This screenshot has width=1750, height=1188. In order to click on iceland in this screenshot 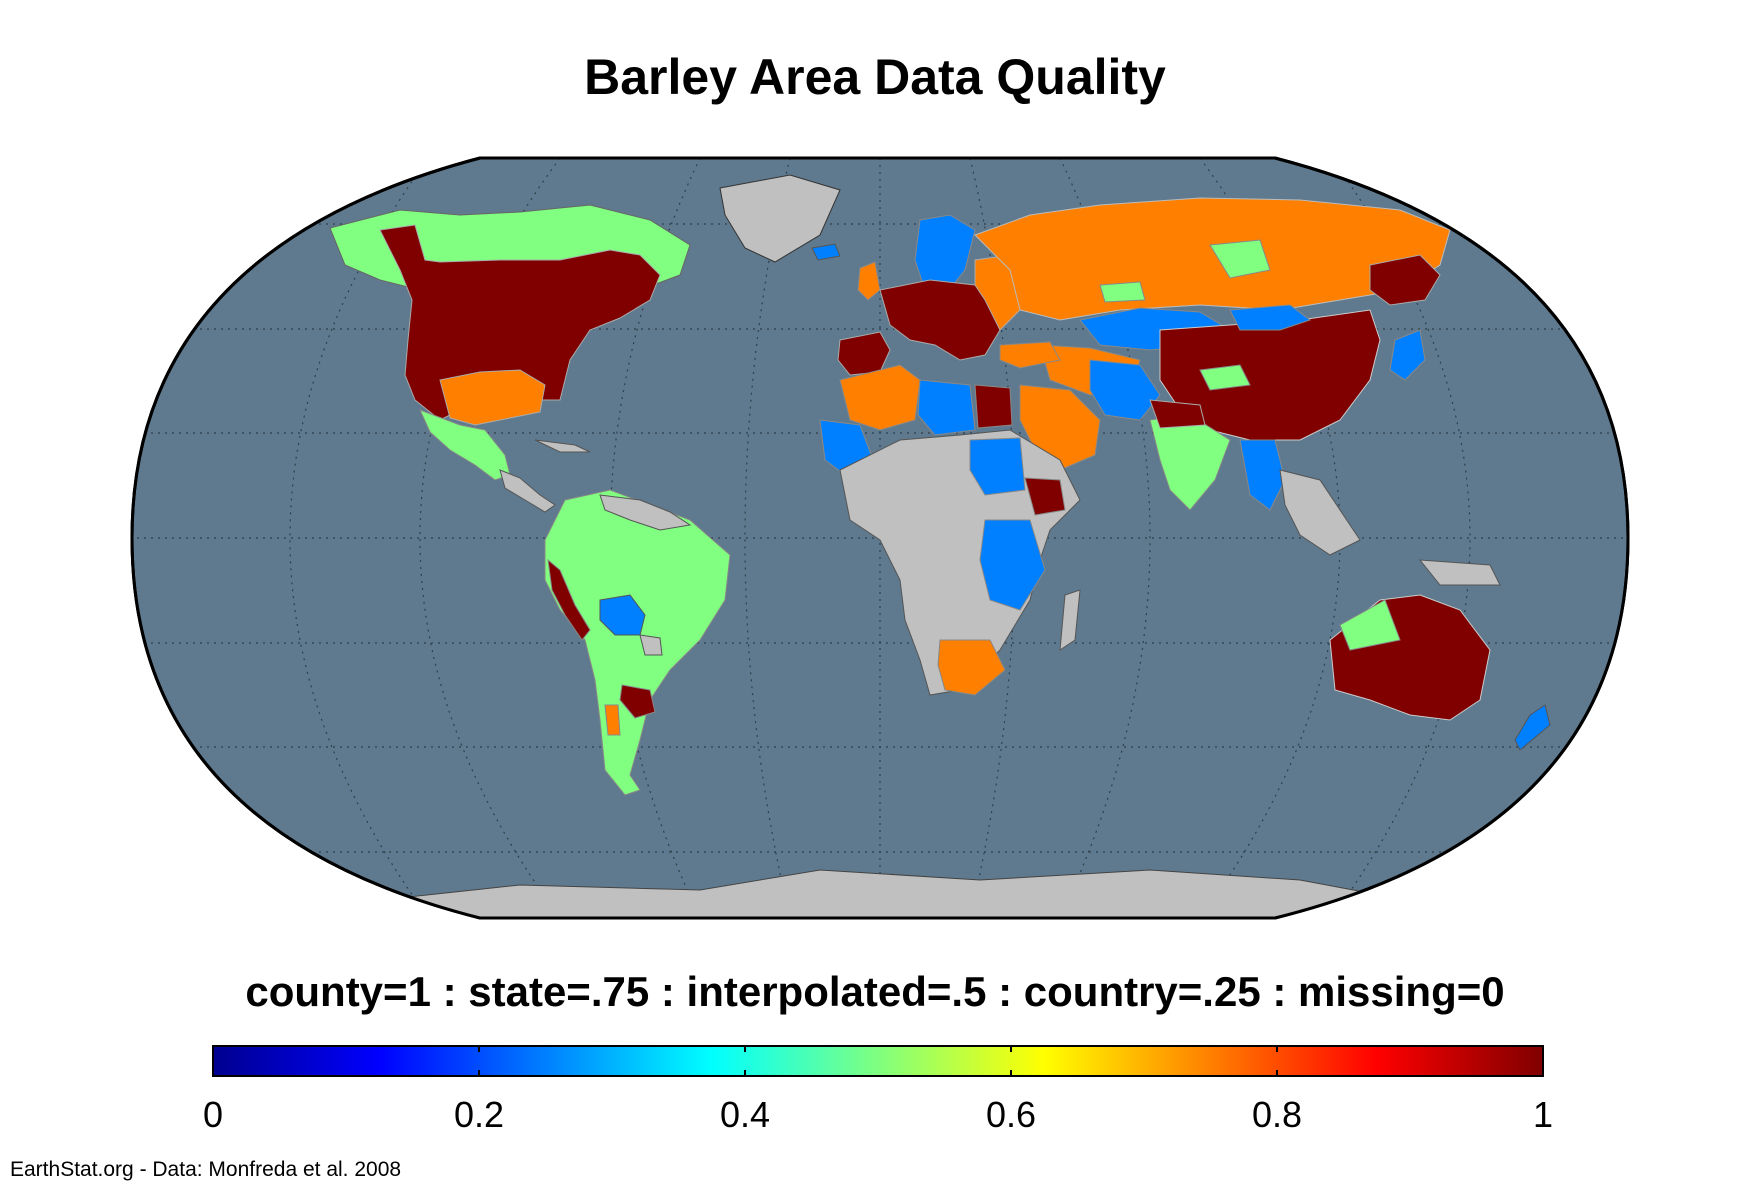, I will do `click(826, 252)`.